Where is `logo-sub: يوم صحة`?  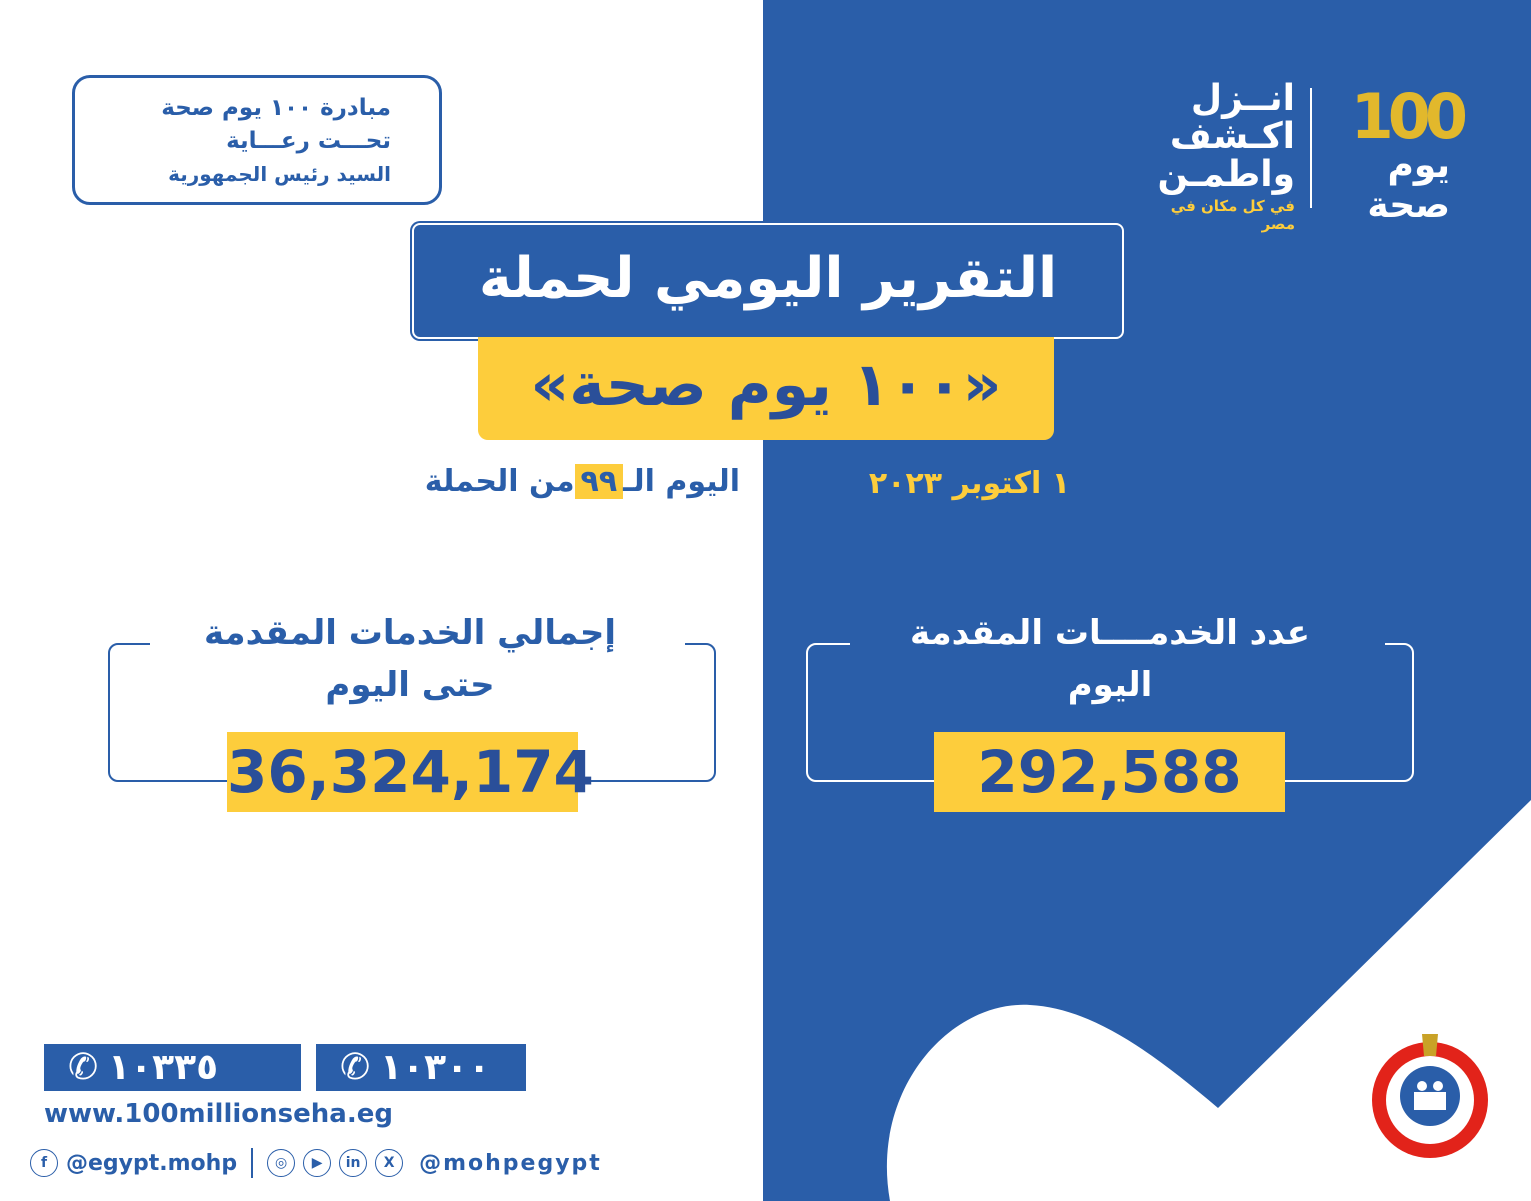
logo-sub: يوم صحة is located at coordinates (1408, 185).